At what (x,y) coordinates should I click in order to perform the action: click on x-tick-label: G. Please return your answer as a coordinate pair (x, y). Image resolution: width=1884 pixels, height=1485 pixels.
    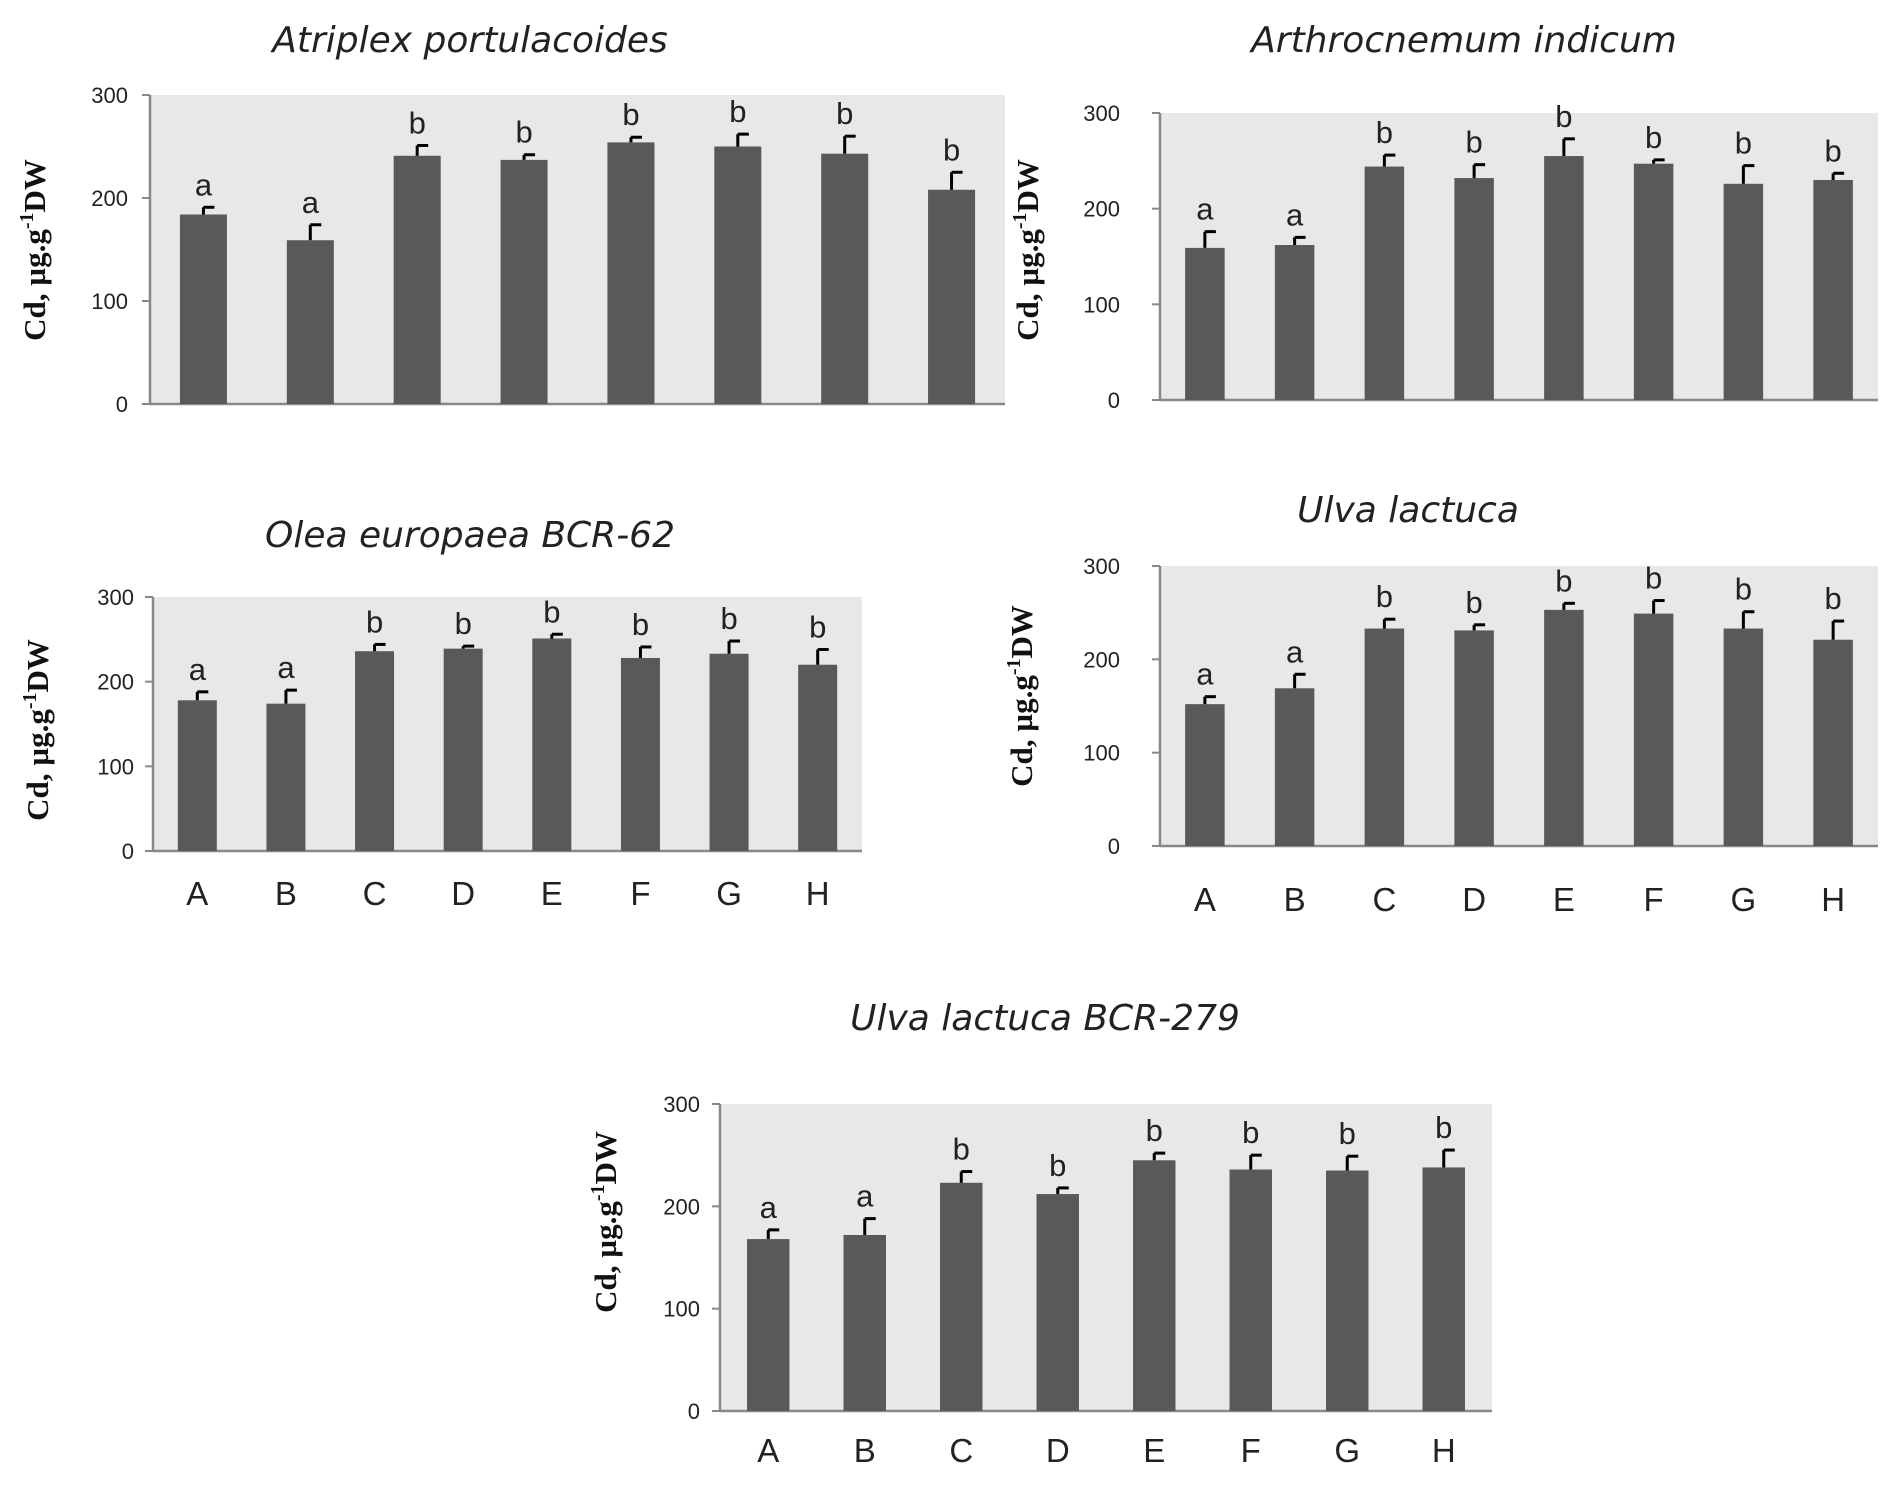
    Looking at the image, I should click on (729, 893).